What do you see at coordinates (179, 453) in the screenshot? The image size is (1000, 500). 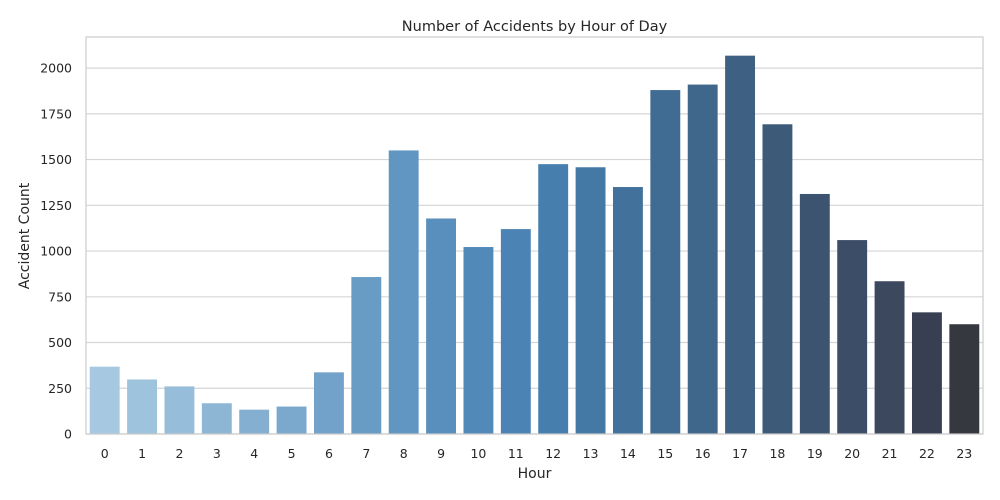 I see `x-tick-label: 2` at bounding box center [179, 453].